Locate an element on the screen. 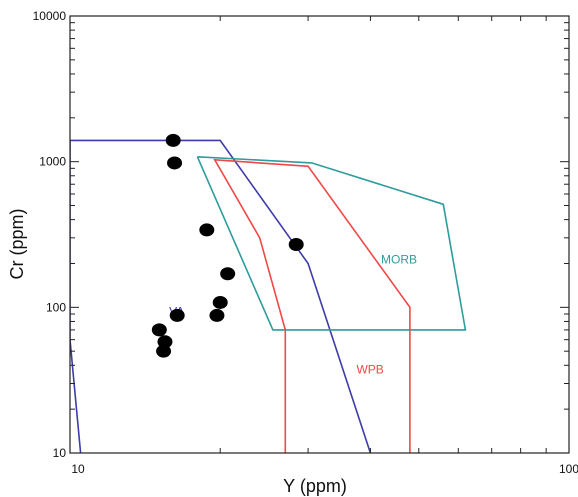 The height and width of the screenshot is (497, 578). y-tick-label: 100 is located at coordinates (56, 307).